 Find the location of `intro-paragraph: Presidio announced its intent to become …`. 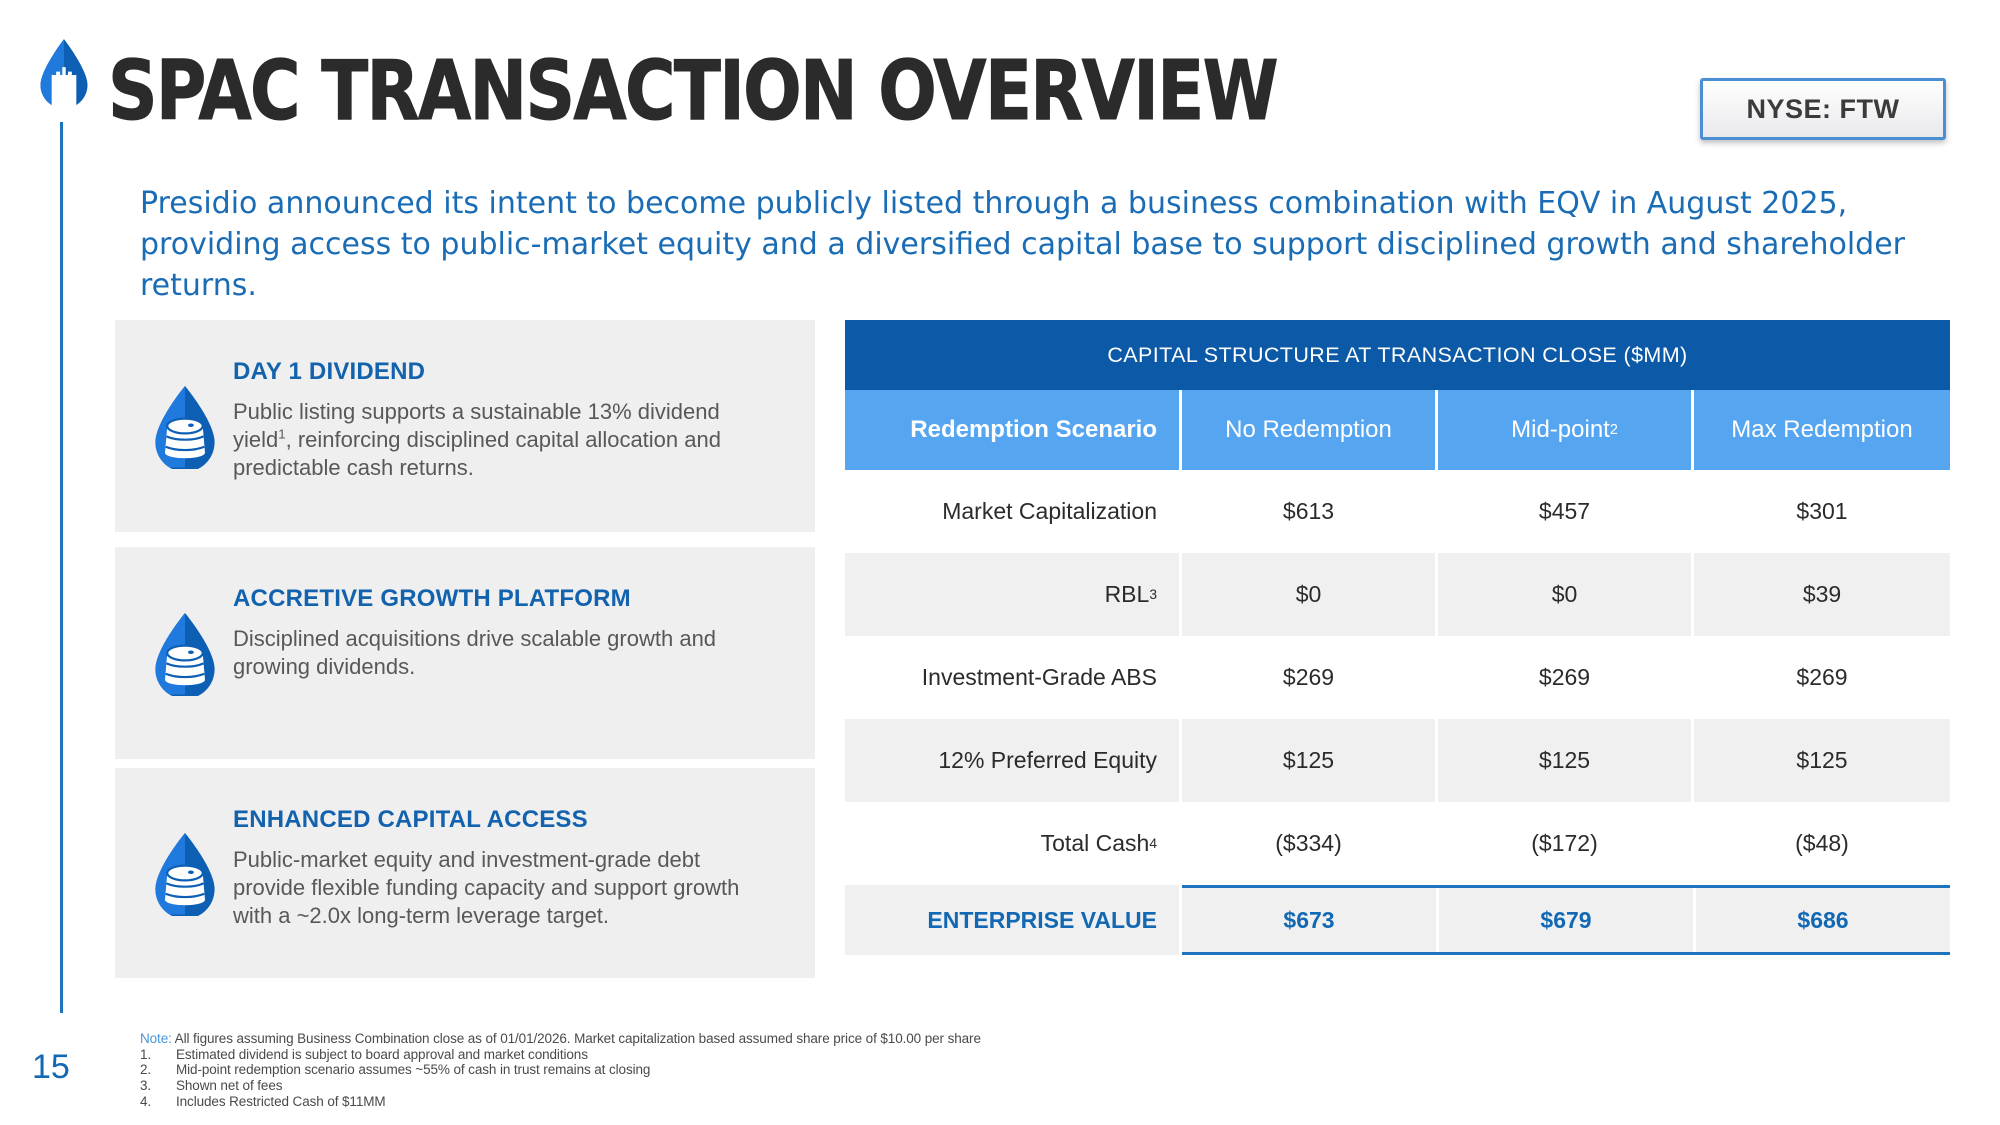

intro-paragraph: Presidio announced its intent to become … is located at coordinates (1023, 245).